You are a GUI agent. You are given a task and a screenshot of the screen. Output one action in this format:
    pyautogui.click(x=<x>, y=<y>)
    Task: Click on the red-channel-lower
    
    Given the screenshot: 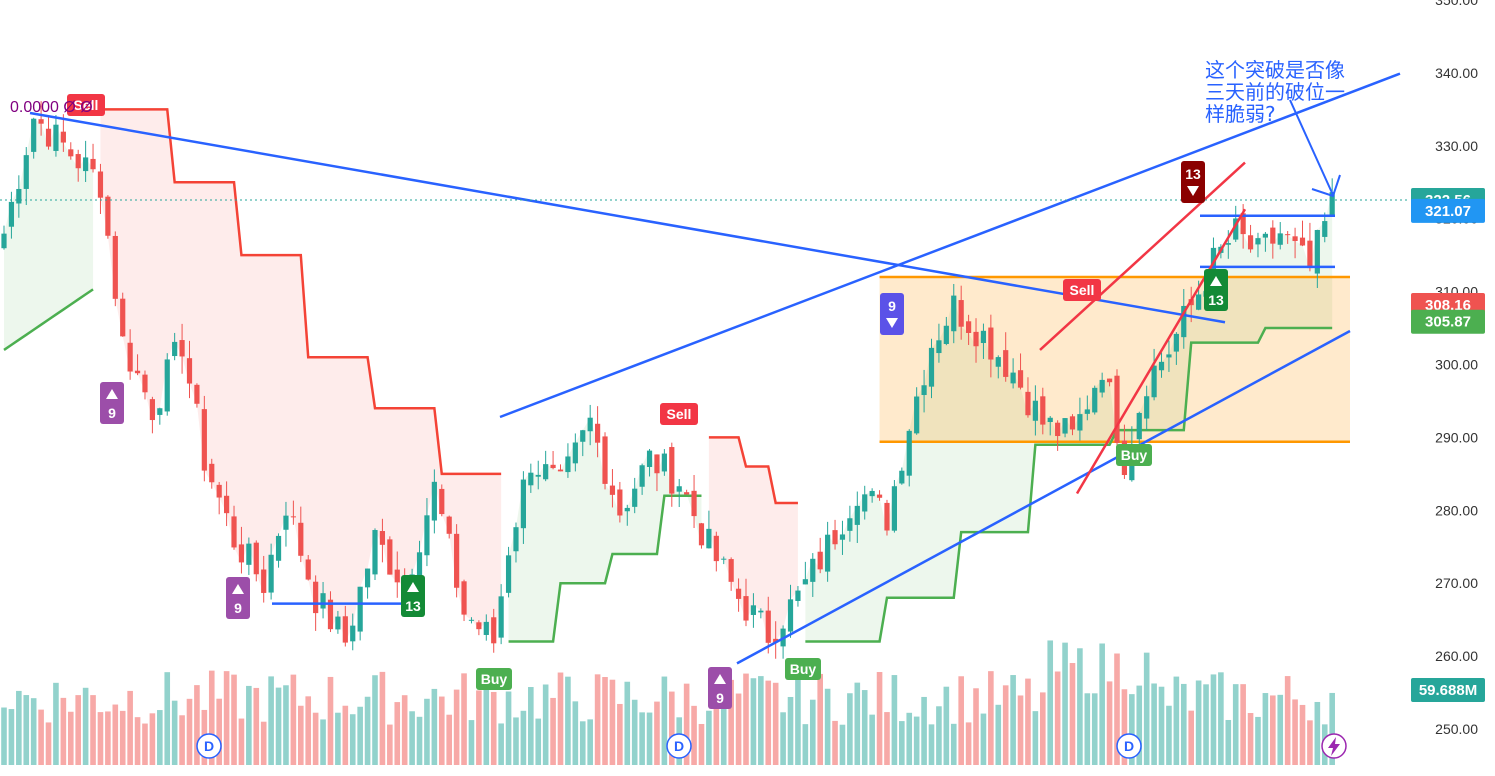 What is the action you would take?
    pyautogui.click(x=1161, y=351)
    